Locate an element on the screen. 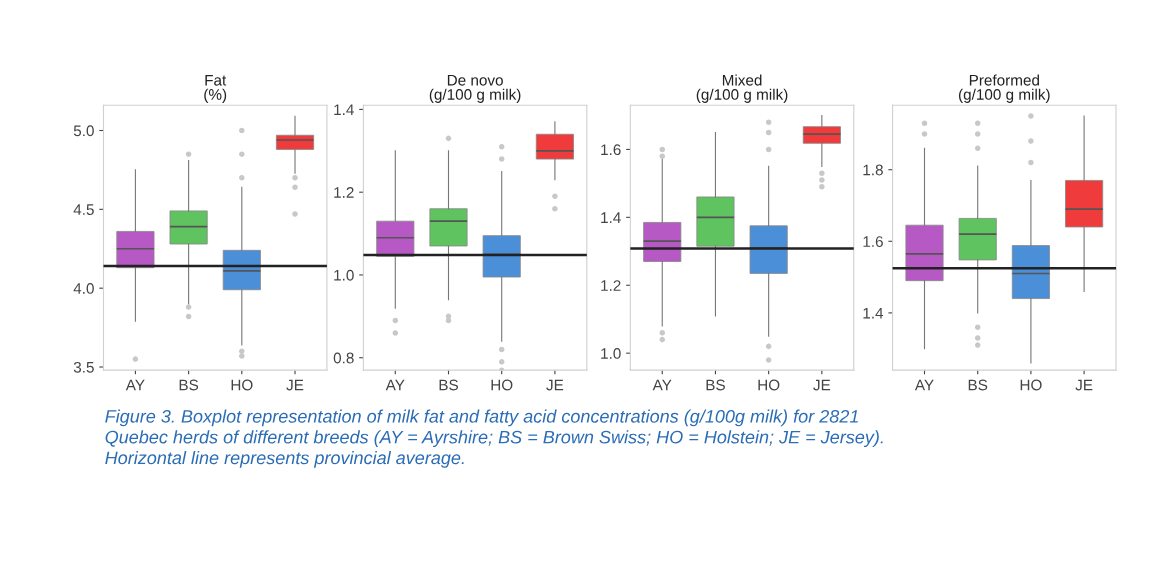  y-tick-label: 5.0 is located at coordinates (83, 131).